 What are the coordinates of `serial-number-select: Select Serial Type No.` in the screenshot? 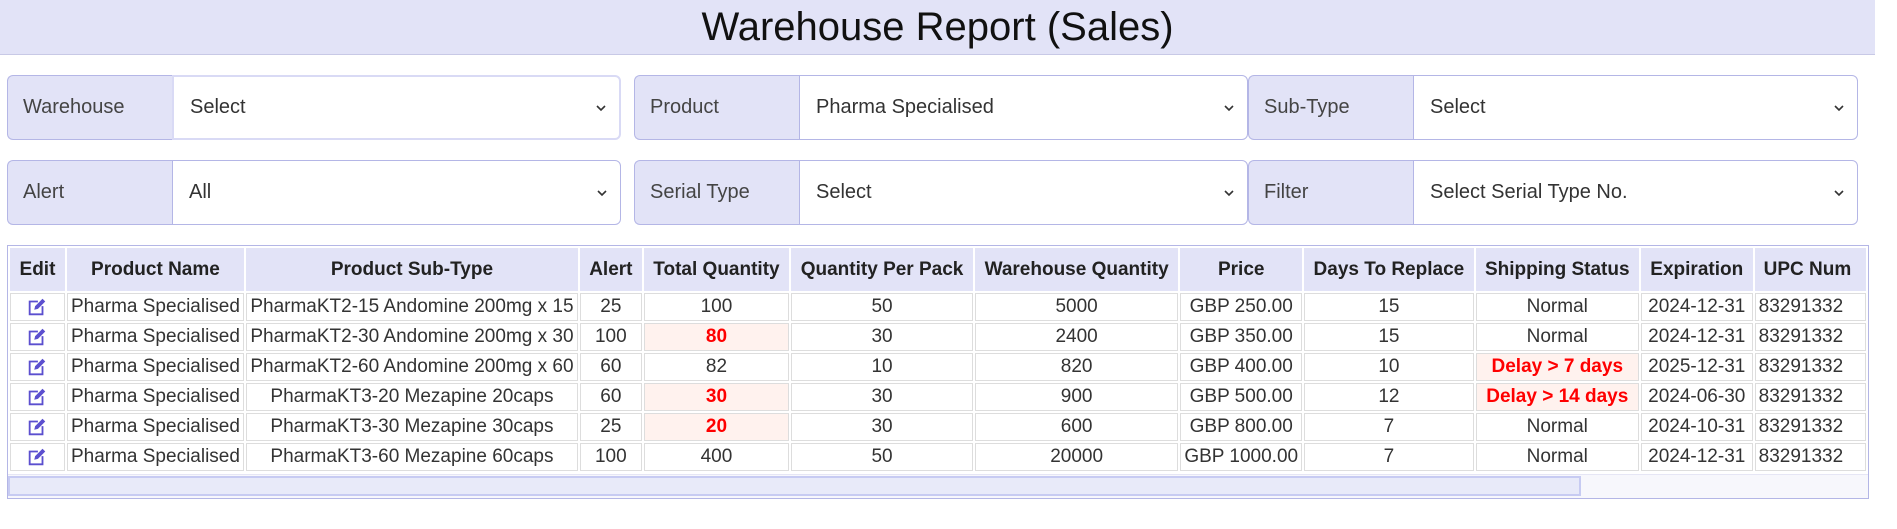 It's located at (1635, 192).